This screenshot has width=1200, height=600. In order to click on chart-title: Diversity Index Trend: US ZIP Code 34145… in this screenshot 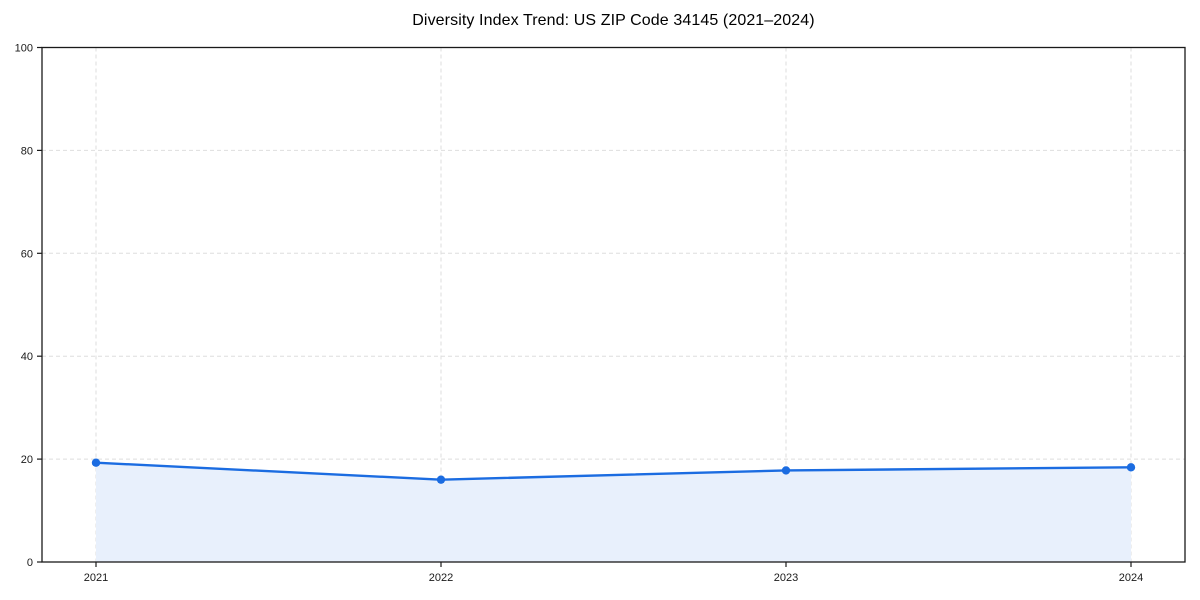, I will do `click(613, 20)`.